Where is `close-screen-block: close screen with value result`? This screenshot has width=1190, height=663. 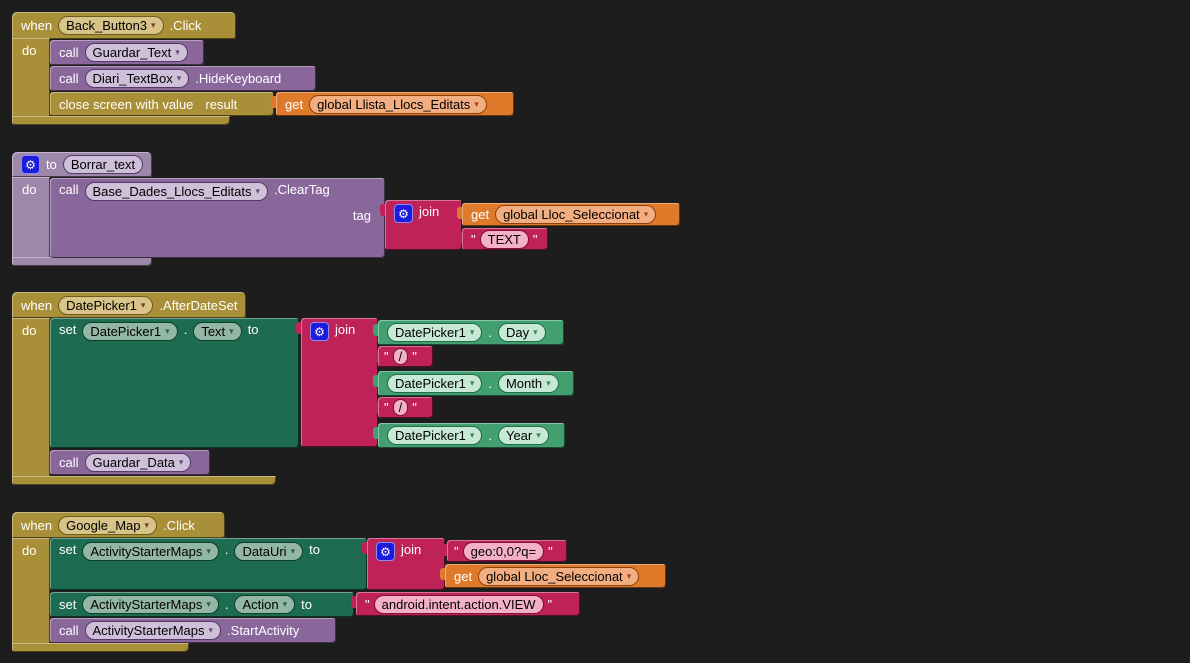 close-screen-block: close screen with value result is located at coordinates (162, 104).